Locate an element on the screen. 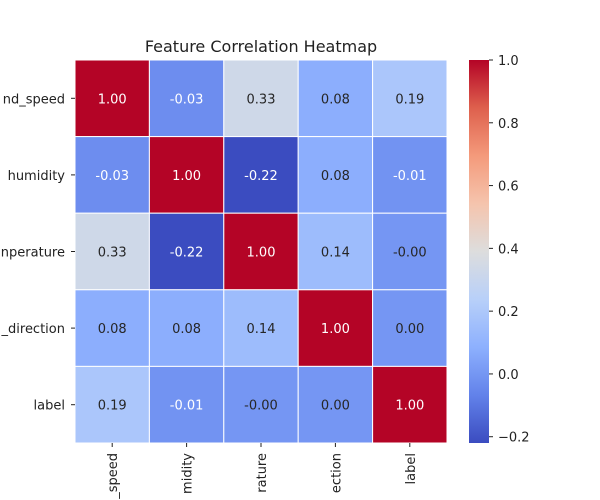 The height and width of the screenshot is (500, 600). heatmap-cell-r3-c1 is located at coordinates (186, 328).